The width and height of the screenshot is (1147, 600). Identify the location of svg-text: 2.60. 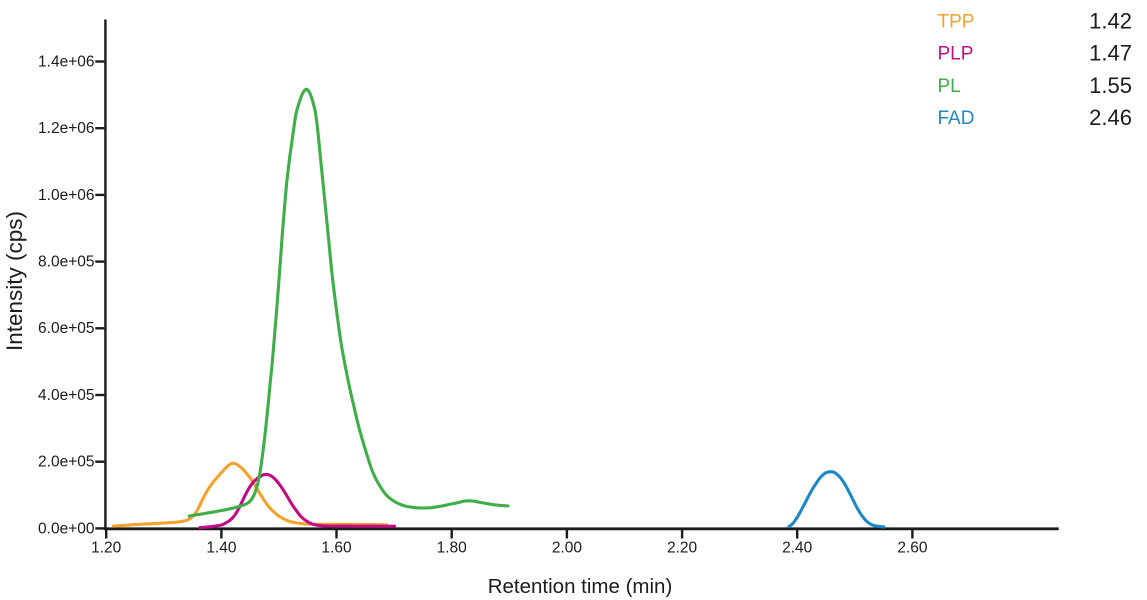
(912, 548).